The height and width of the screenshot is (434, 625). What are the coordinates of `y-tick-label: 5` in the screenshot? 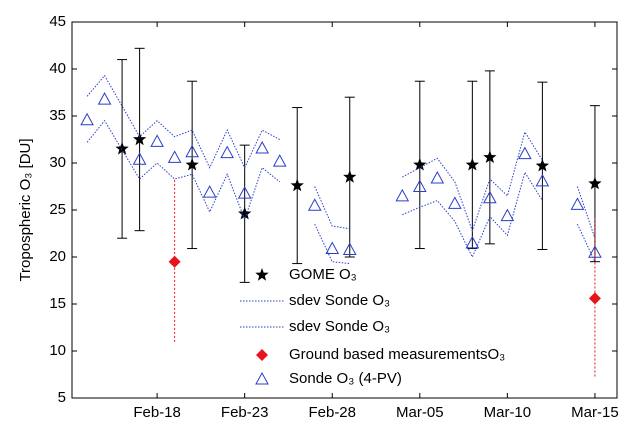 It's located at (62, 397).